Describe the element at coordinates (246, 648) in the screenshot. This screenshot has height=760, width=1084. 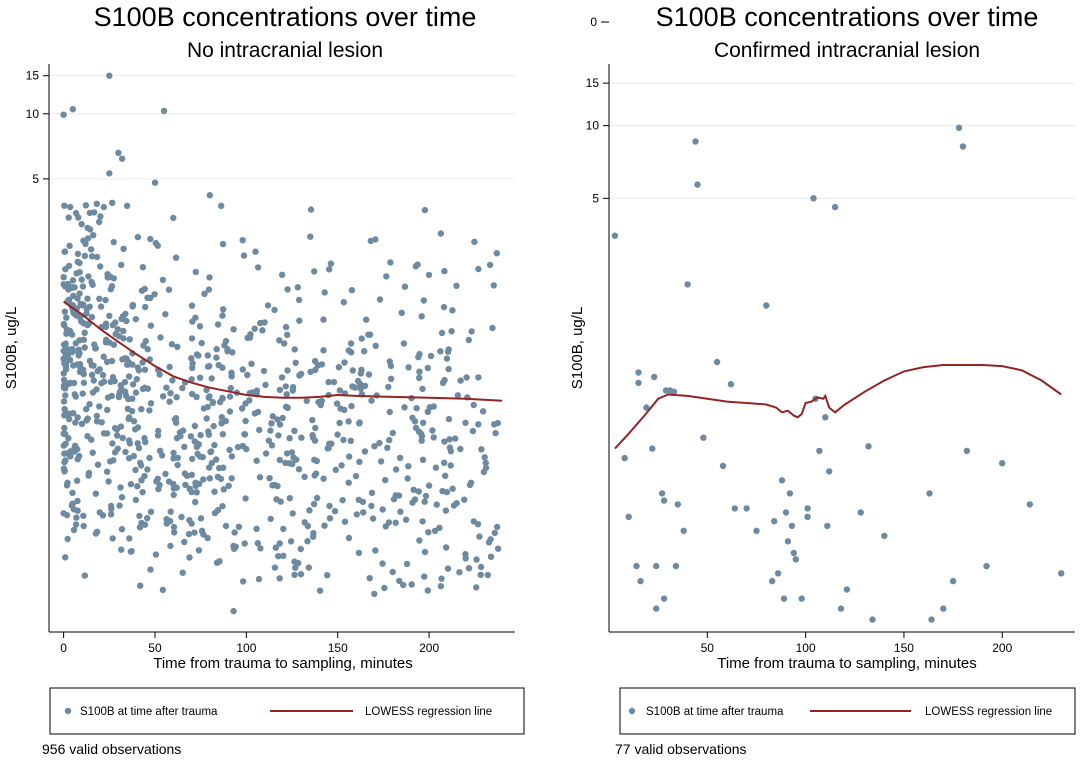
I see `x-tick-label: 100` at that location.